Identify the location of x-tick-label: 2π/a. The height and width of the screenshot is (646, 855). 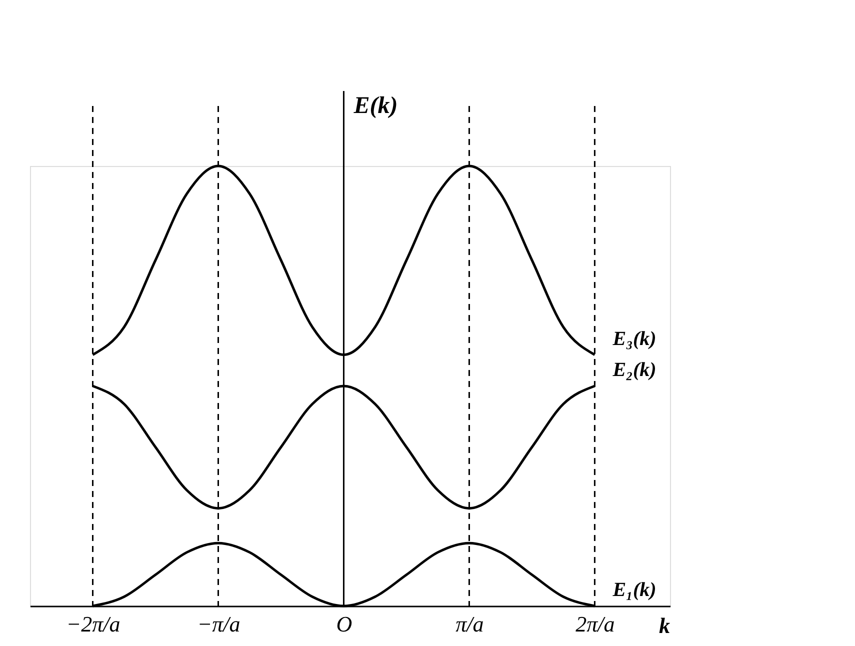
(595, 624).